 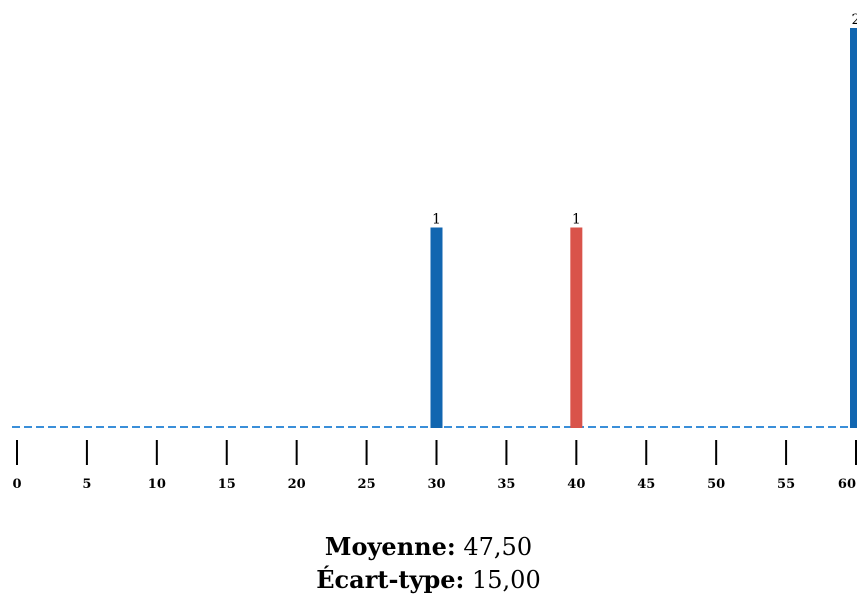 What do you see at coordinates (786, 484) in the screenshot?
I see `x-tick-label-55: 55` at bounding box center [786, 484].